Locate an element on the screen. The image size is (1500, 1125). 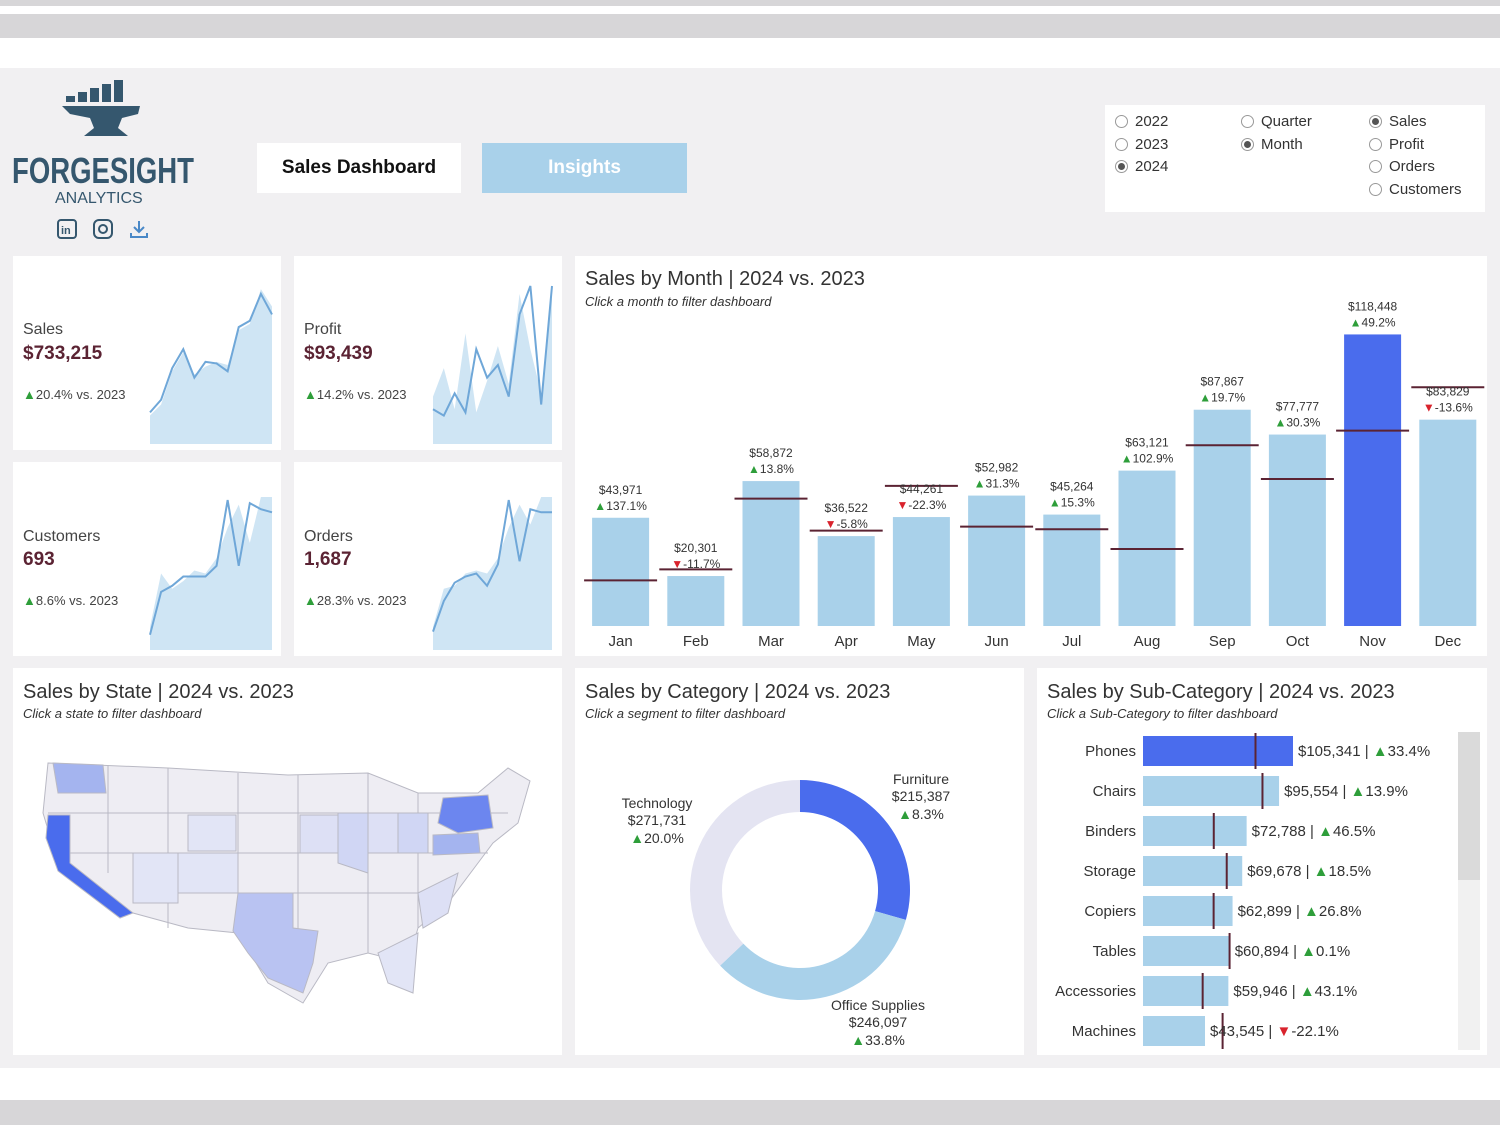
subcategory-label: Tables is located at coordinates (1114, 951).